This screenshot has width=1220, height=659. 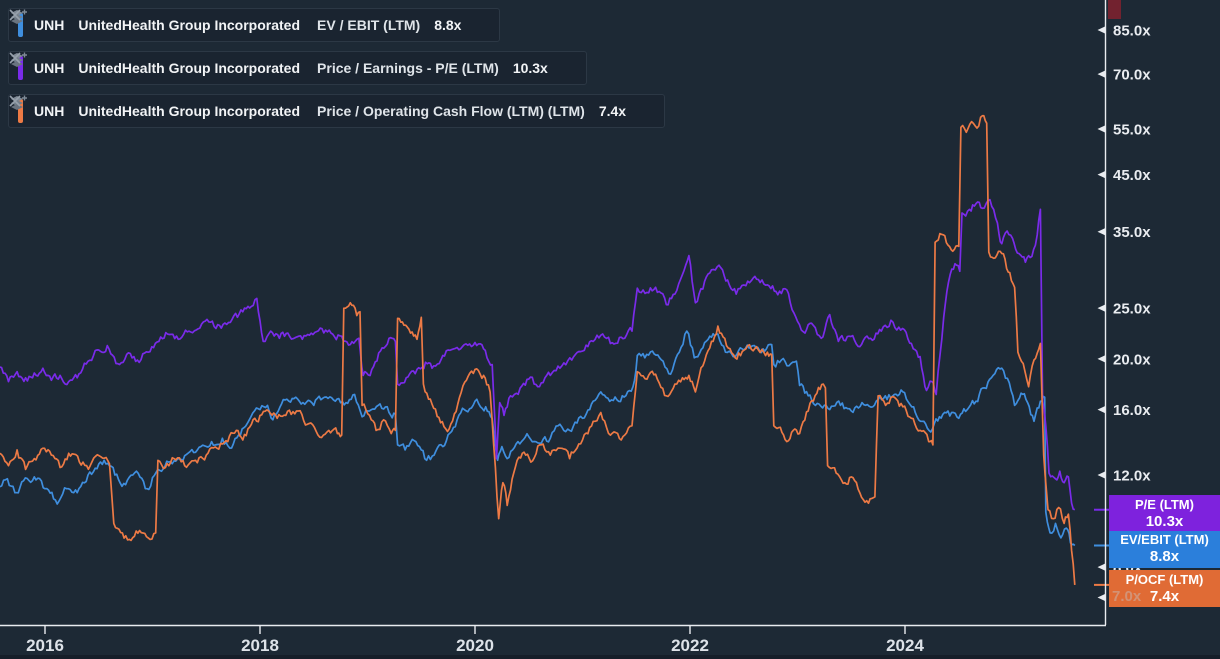 I want to click on badge-label: EV/EBIT (LTM), so click(x=1164, y=540).